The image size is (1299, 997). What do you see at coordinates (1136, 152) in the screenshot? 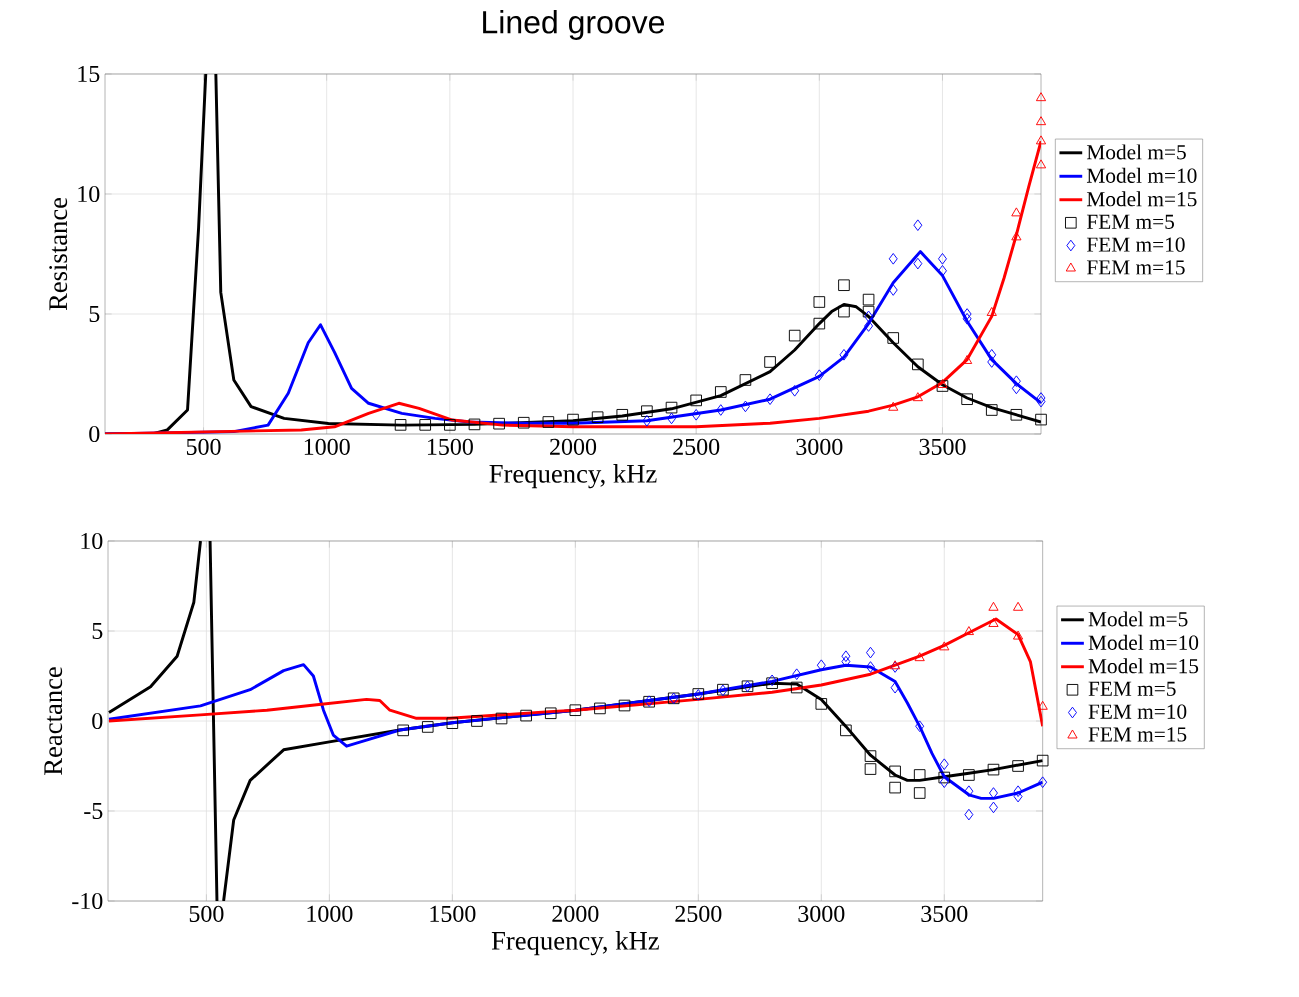
I see `legend-label: Model m=5` at bounding box center [1136, 152].